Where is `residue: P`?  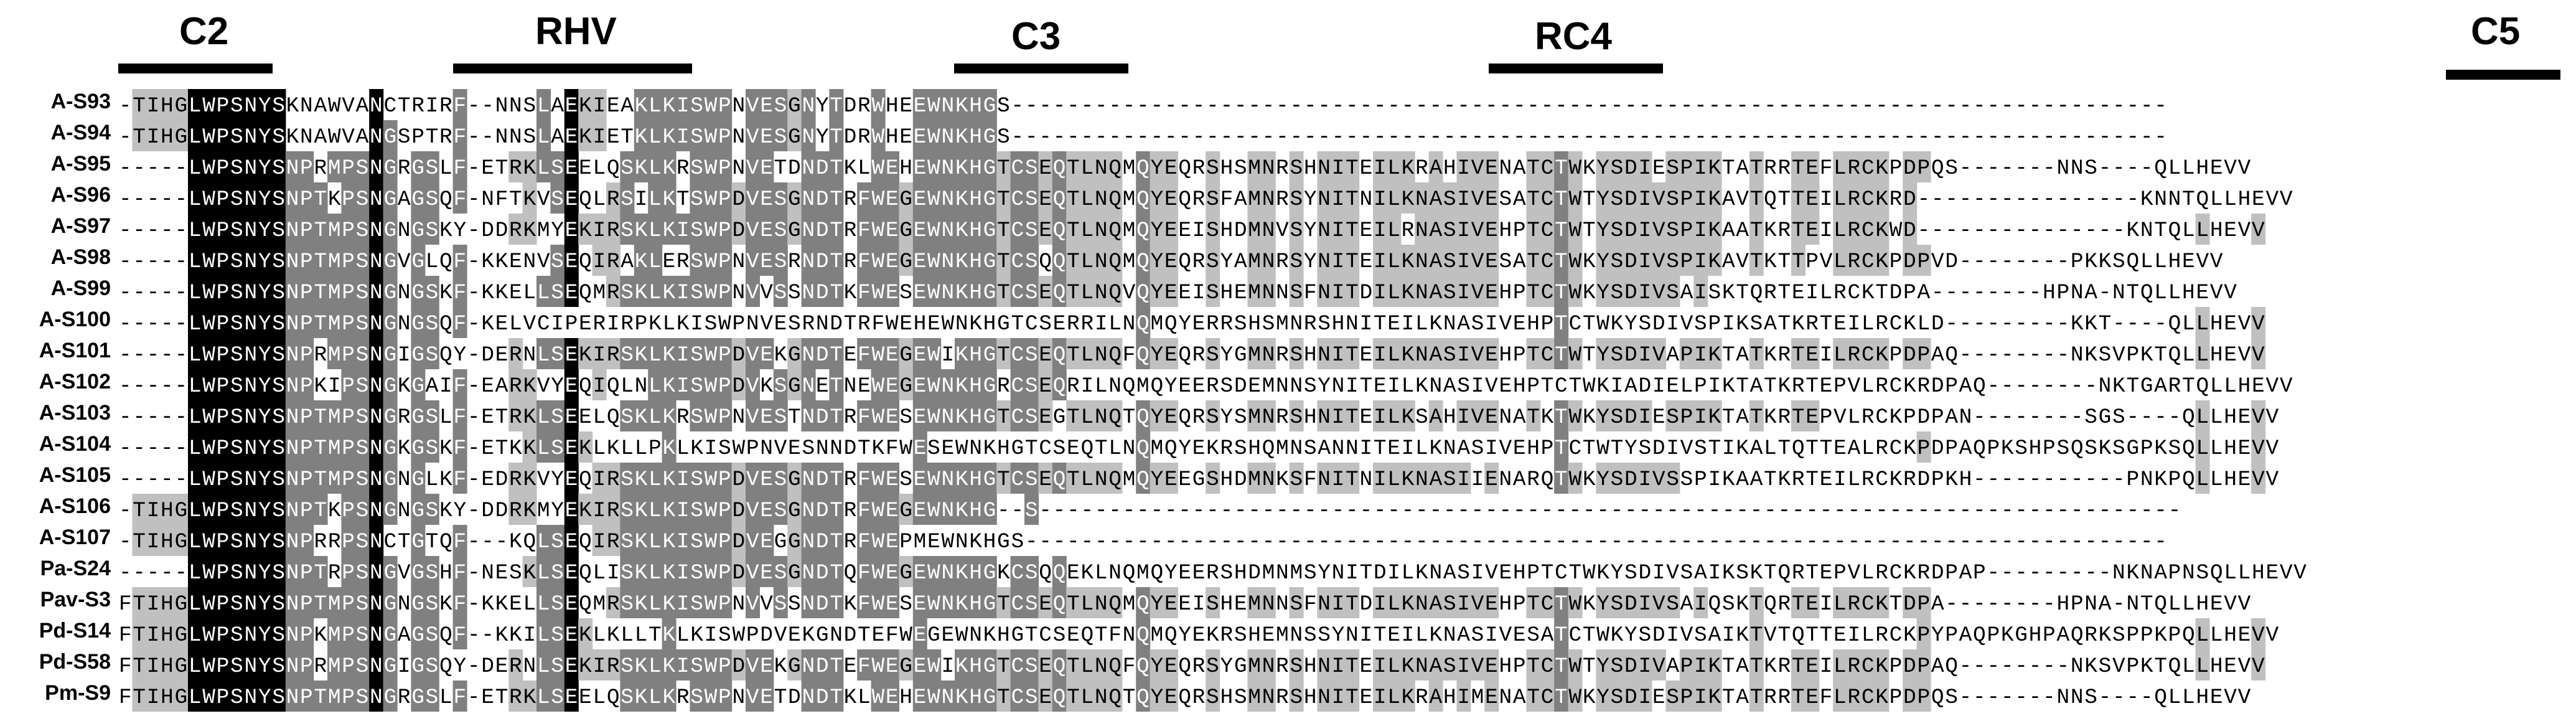
residue: P is located at coordinates (724, 417).